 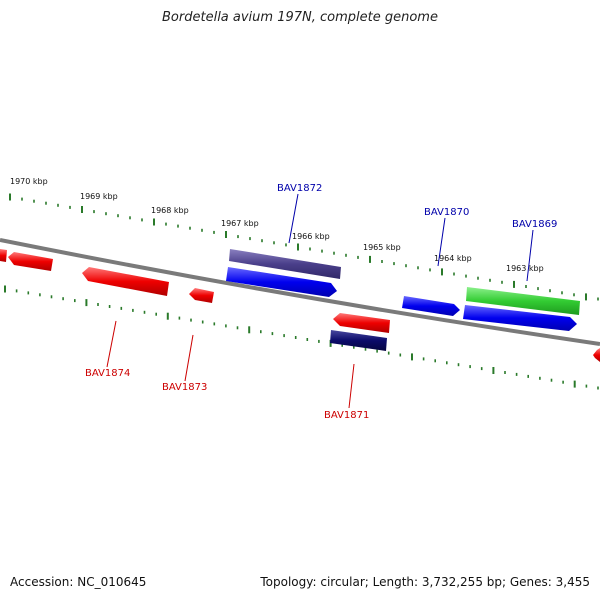 I want to click on gene-label-bav1871: BAV1871, so click(x=346, y=415).